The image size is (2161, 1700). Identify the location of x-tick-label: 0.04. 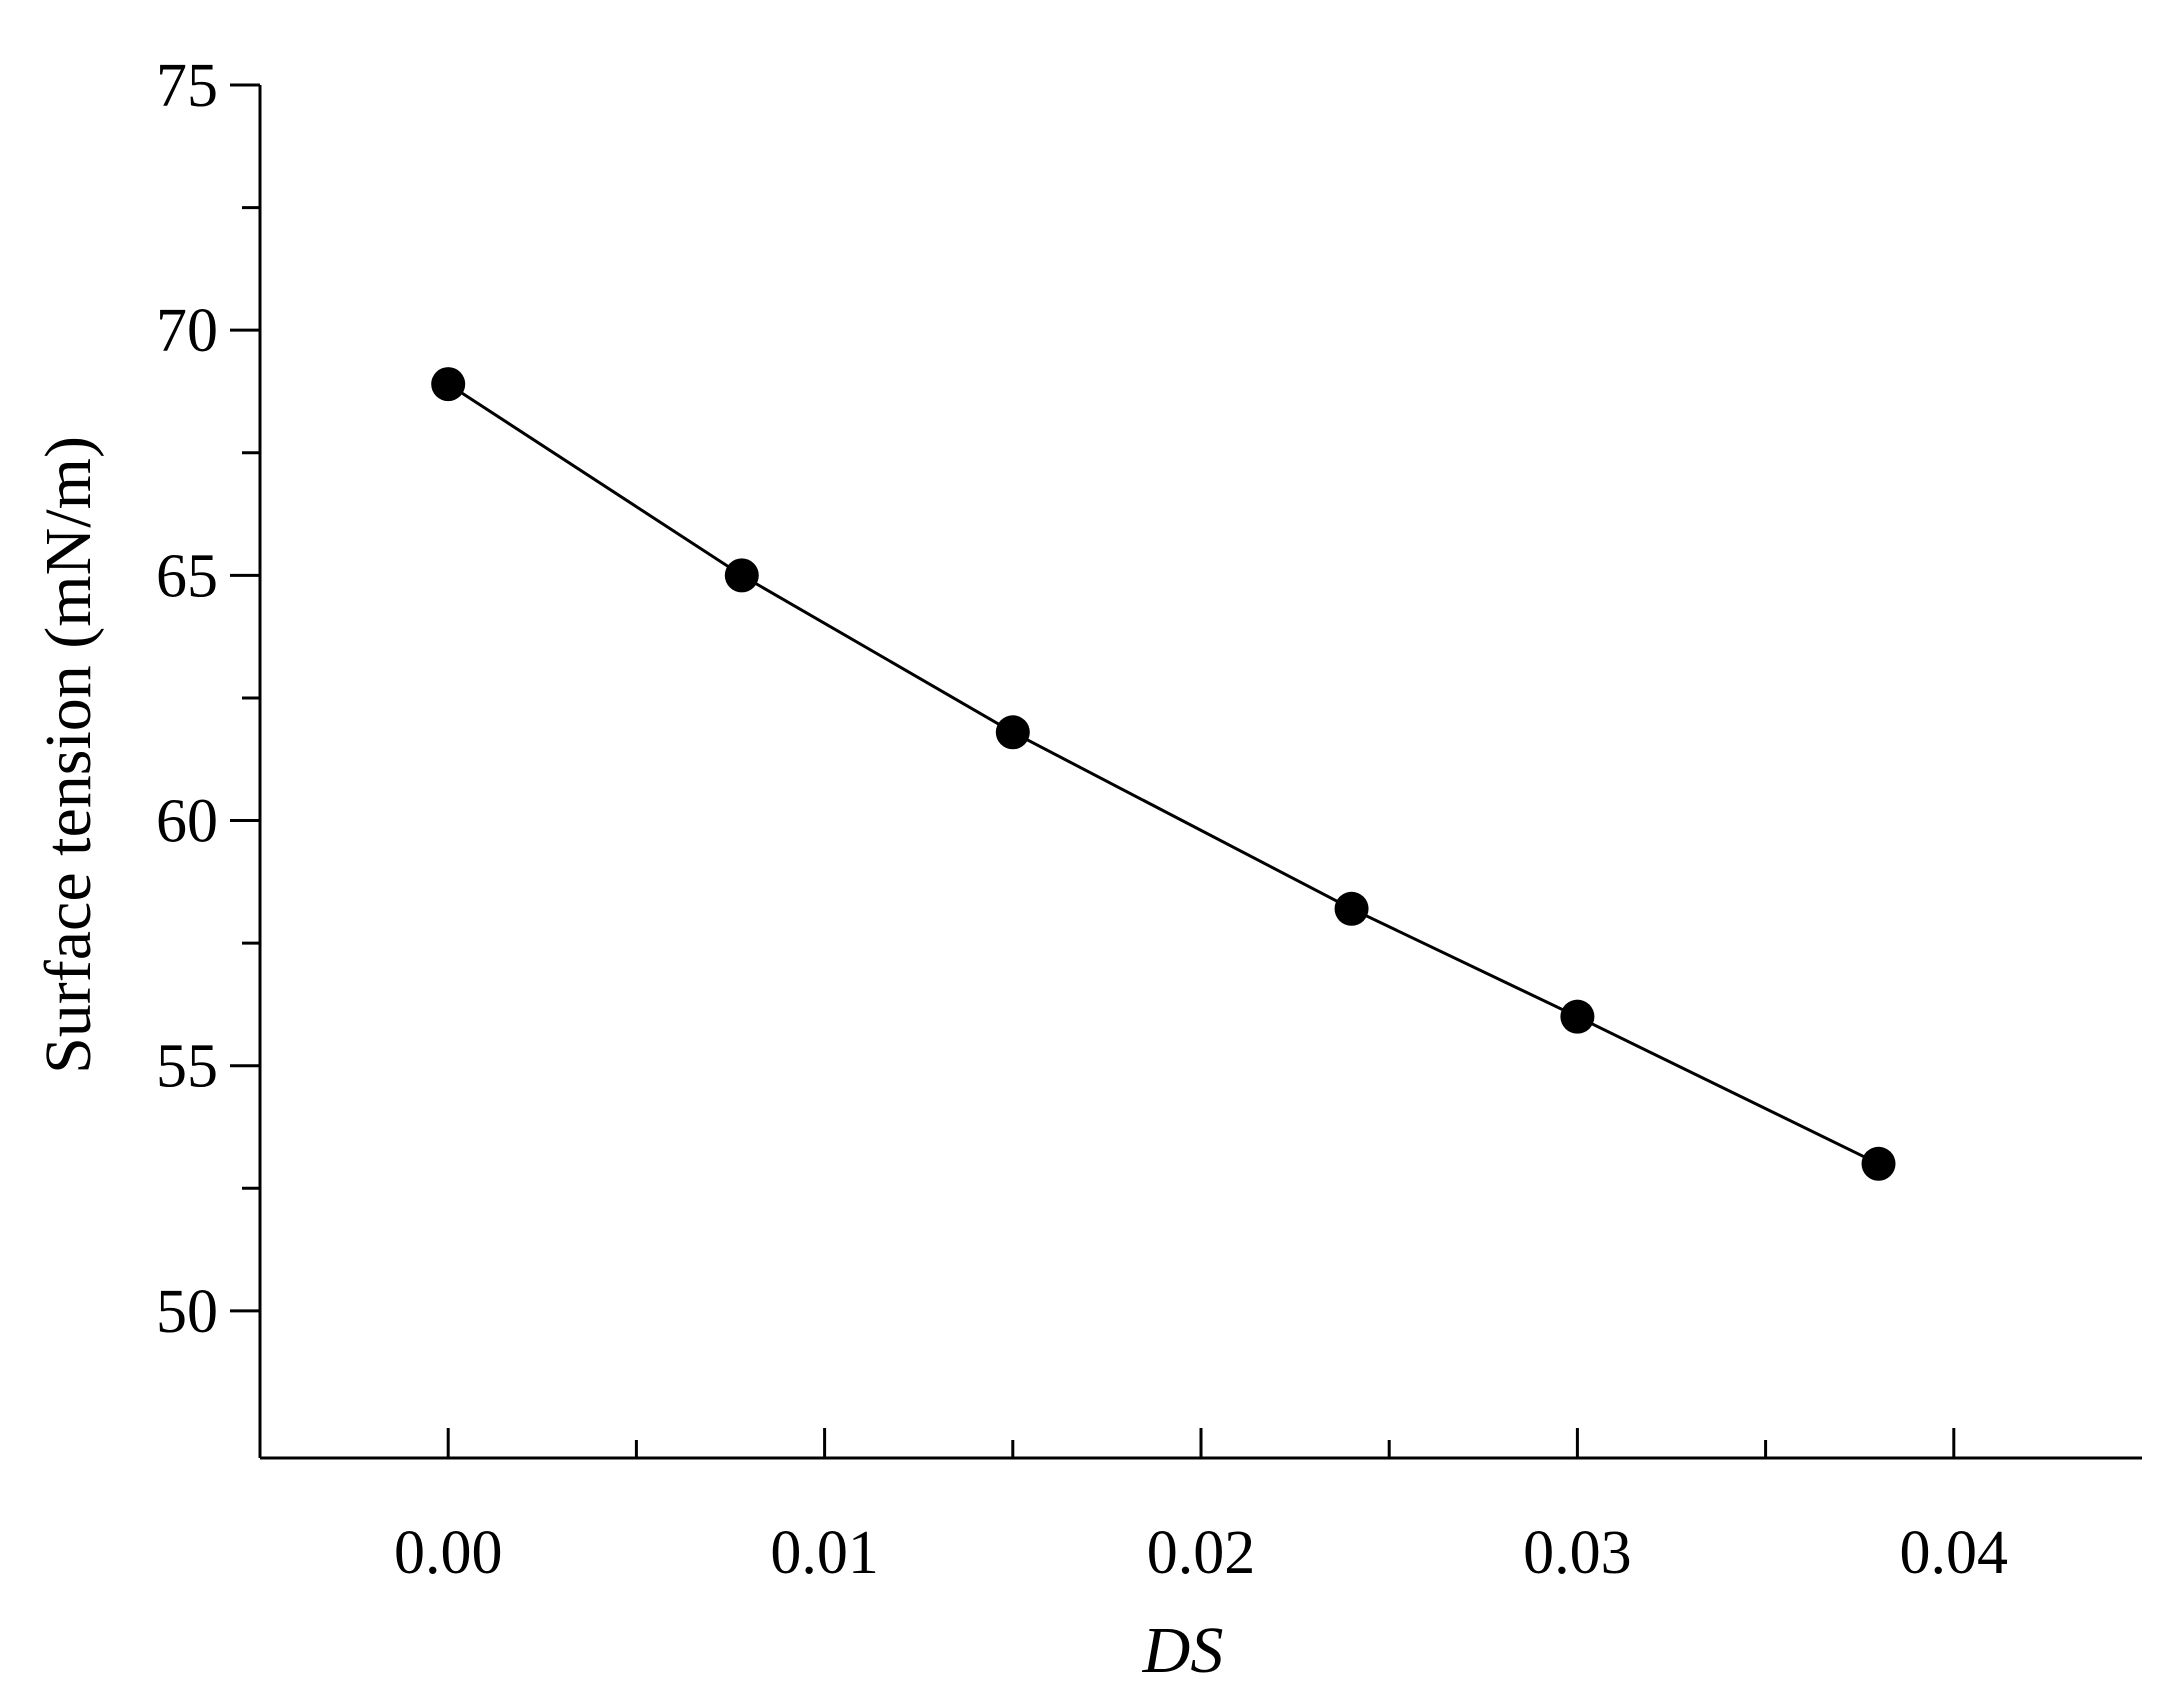
(1954, 1553).